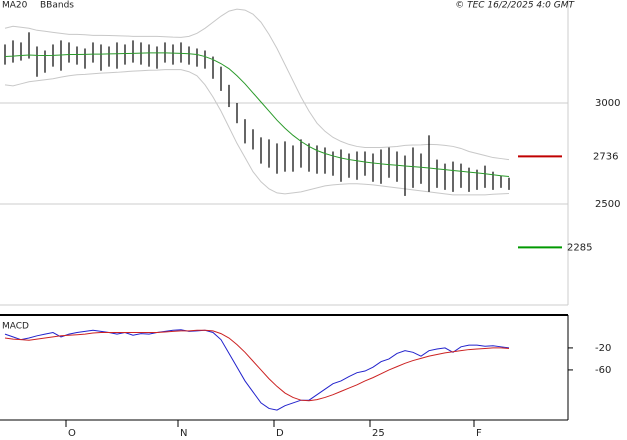 This screenshot has width=627, height=440. What do you see at coordinates (57, 6) in the screenshot?
I see `legend-entry: BBands` at bounding box center [57, 6].